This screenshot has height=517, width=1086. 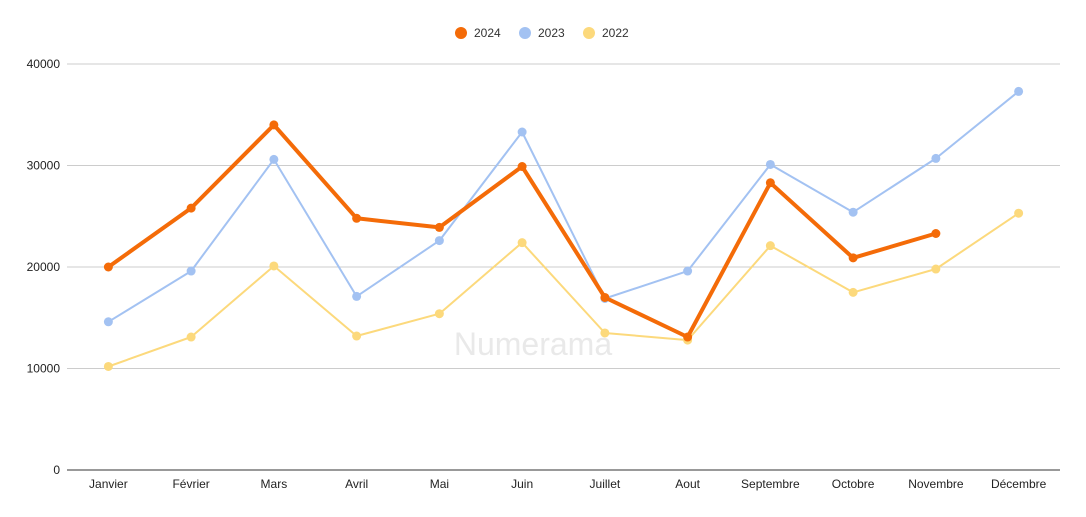 I want to click on x-tick-label: Novembre, so click(x=936, y=484).